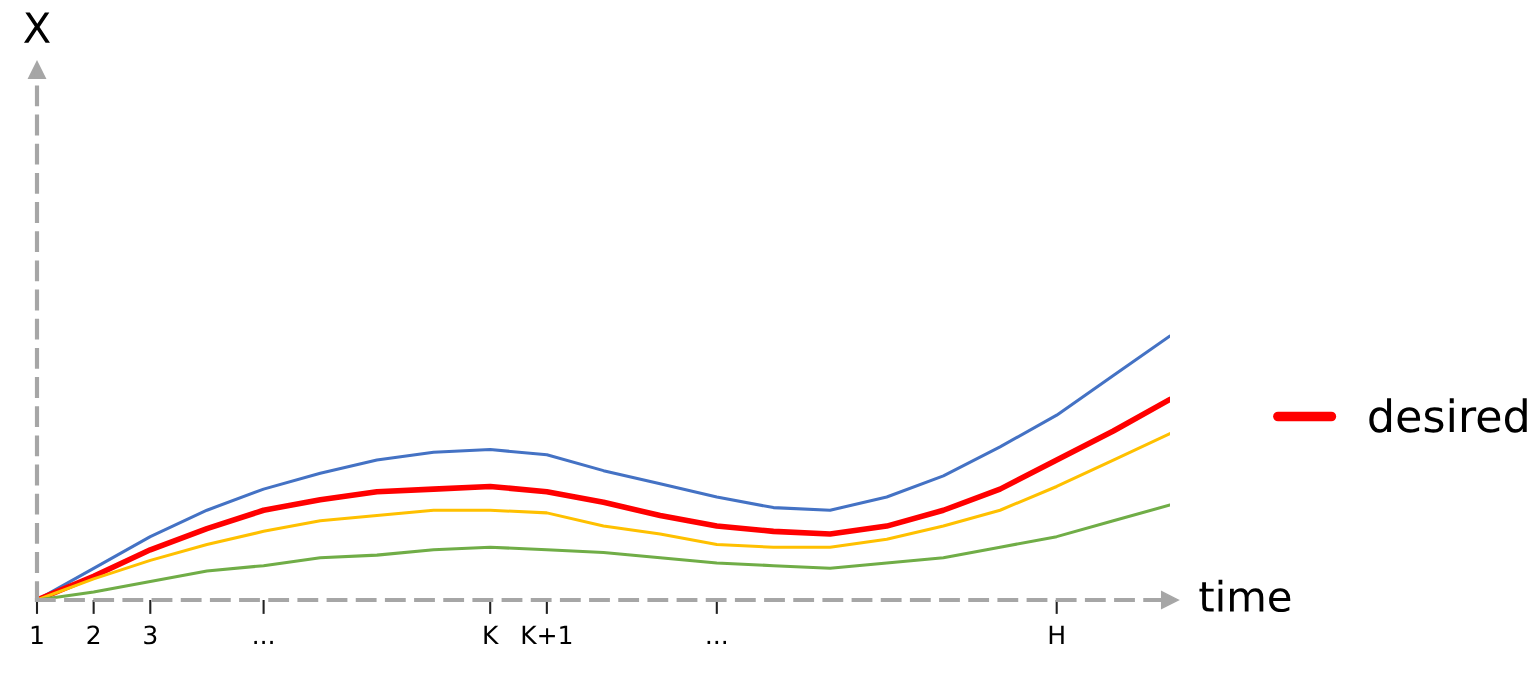 This screenshot has height=678, width=1527. I want to click on x-tick-label: 2, so click(93, 634).